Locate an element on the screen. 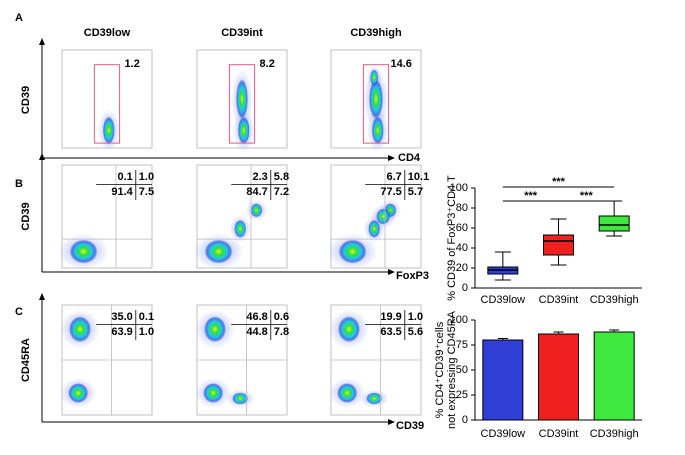 This screenshot has height=455, width=685. quadrant-value: 7.2 is located at coordinates (281, 192).